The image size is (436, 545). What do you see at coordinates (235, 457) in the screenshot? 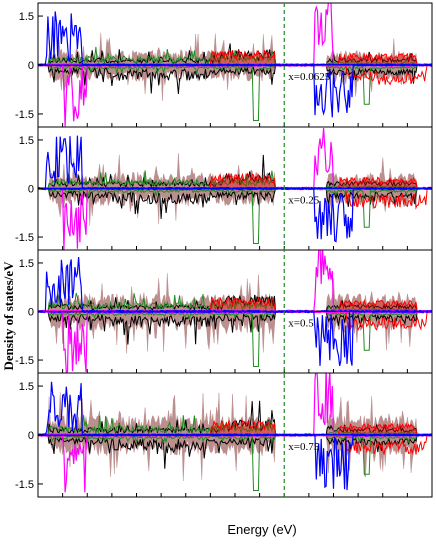
I see `series-d-down` at bounding box center [235, 457].